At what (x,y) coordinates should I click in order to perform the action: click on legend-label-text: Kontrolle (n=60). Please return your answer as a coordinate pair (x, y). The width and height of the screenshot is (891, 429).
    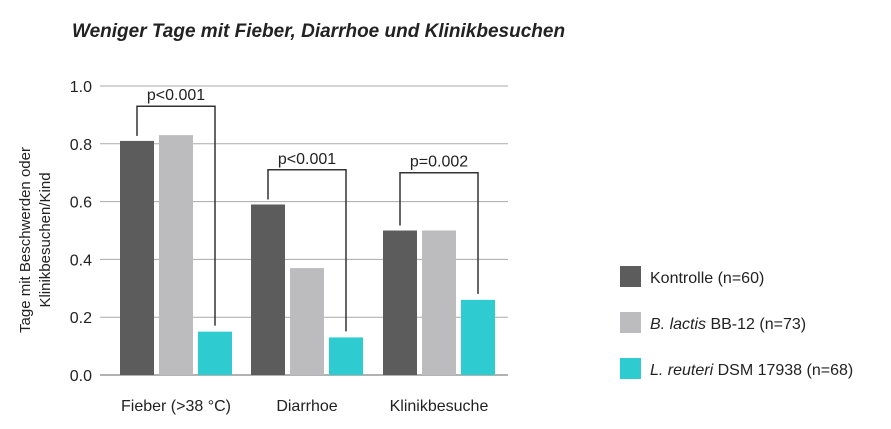
    Looking at the image, I should click on (707, 278).